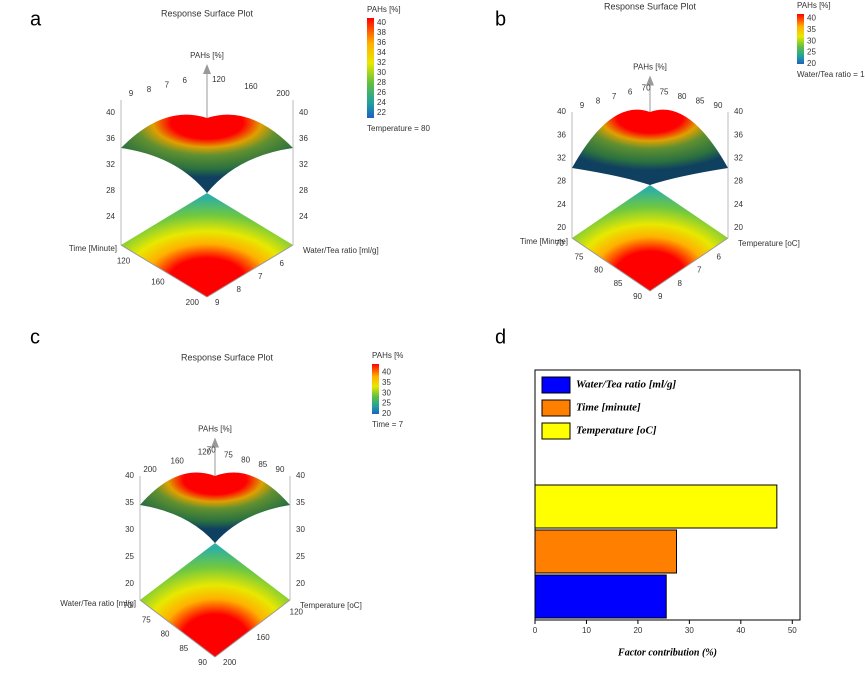 The image size is (865, 674). I want to click on x-axis-title: Factor contribution (%), so click(667, 652).